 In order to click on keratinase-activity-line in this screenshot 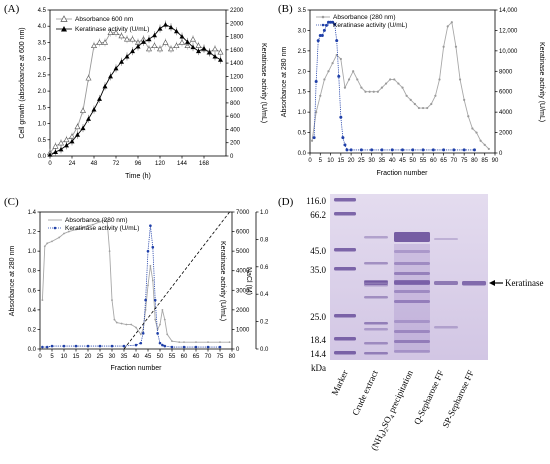, I will do `click(135, 90)`.